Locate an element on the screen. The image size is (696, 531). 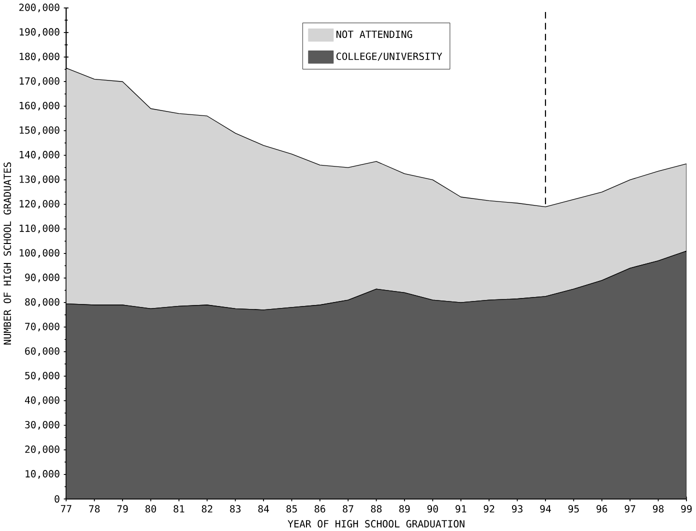
x-tick-label: 80 is located at coordinates (150, 508).